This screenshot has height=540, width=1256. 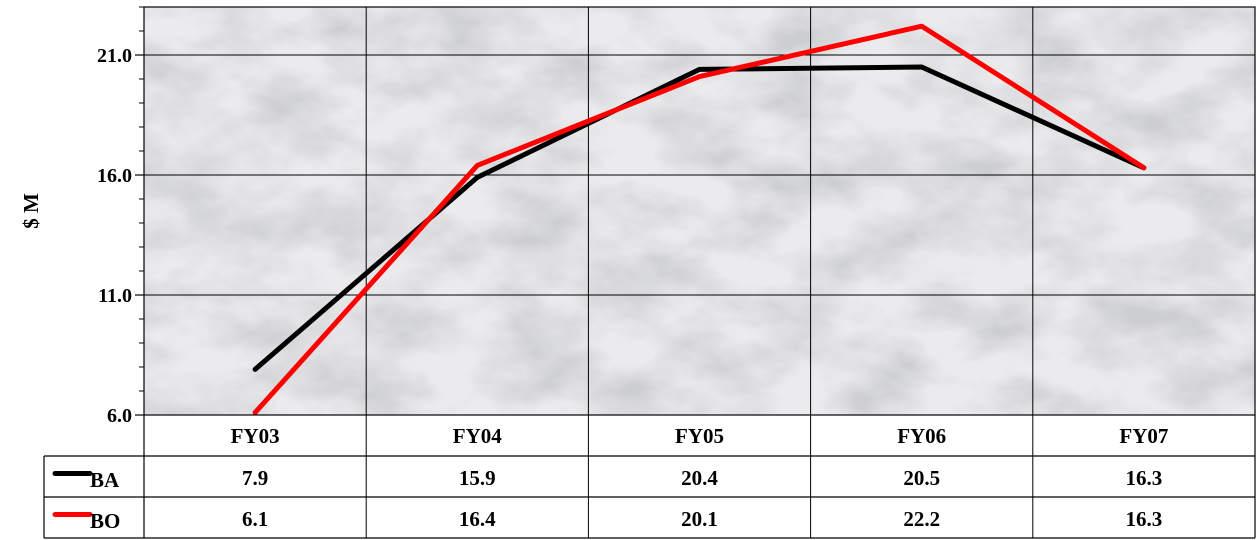 I want to click on y-tick-label: 6.0, so click(x=119, y=416).